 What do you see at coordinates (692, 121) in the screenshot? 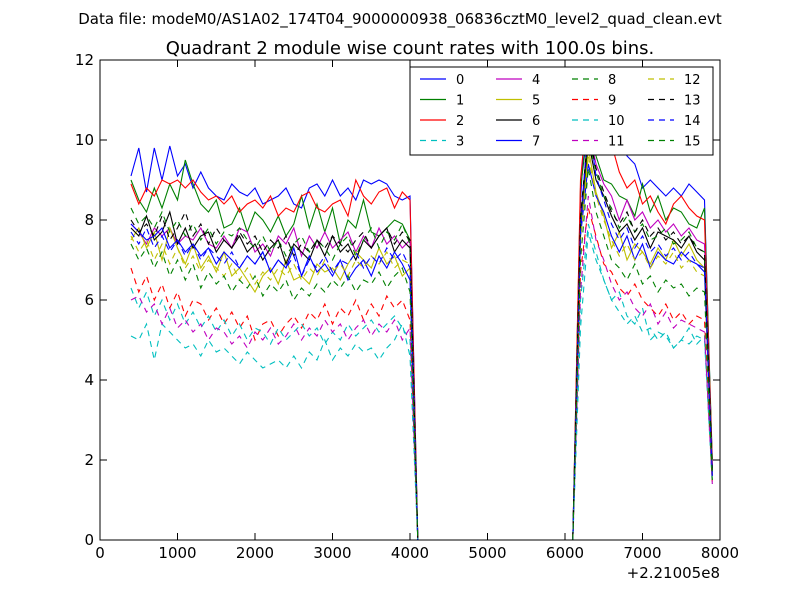
I see `legend-label-14: 14` at bounding box center [692, 121].